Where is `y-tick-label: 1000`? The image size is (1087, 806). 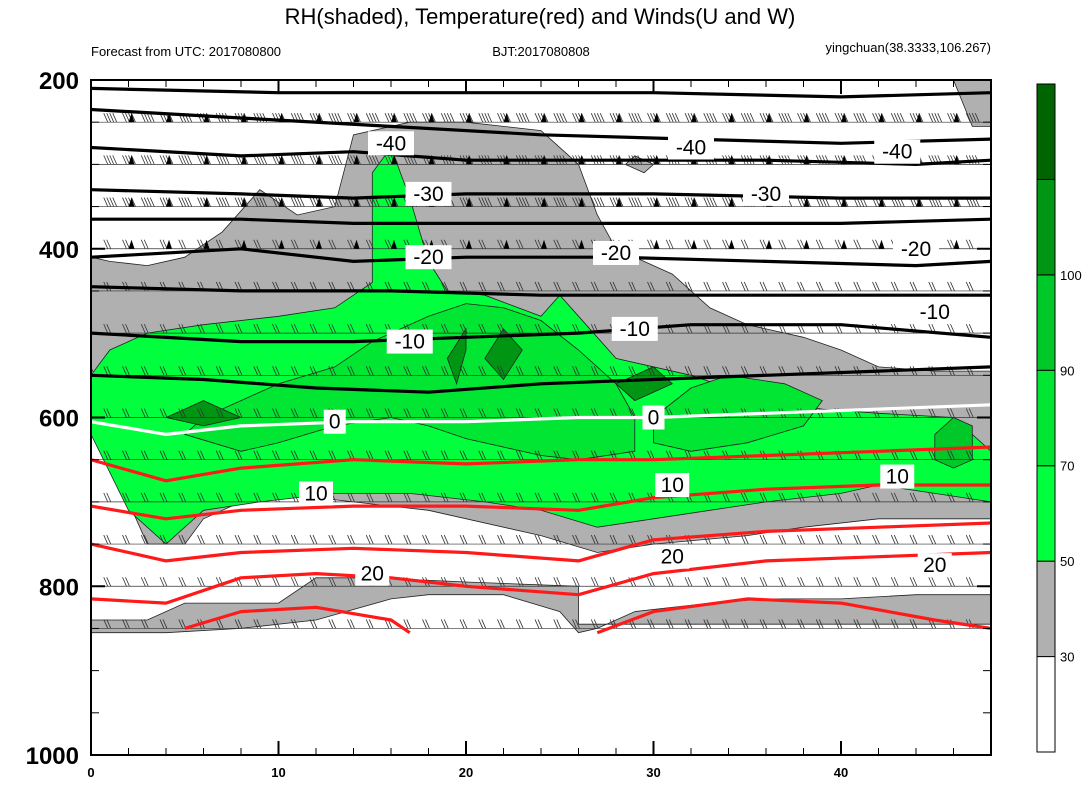
y-tick-label: 1000 is located at coordinates (52, 756).